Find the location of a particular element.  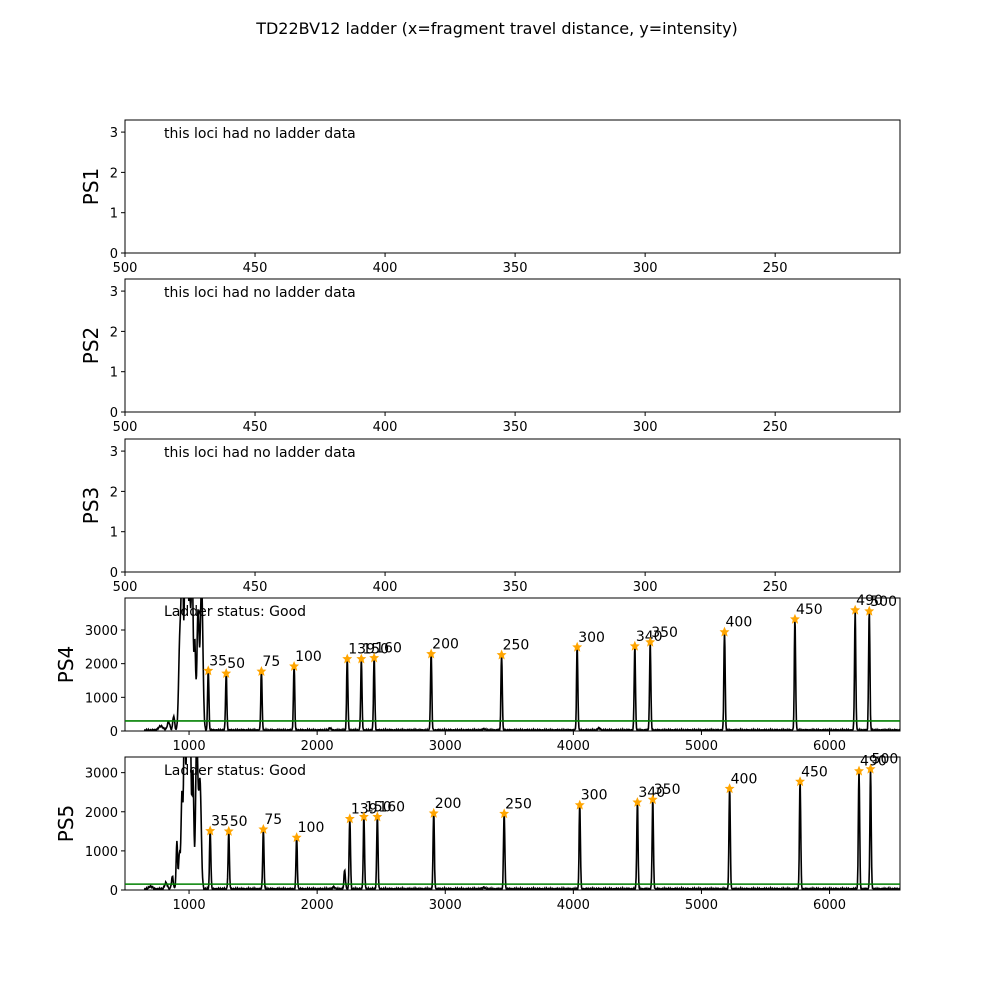

y-tick-label: 2000 is located at coordinates (101, 665).